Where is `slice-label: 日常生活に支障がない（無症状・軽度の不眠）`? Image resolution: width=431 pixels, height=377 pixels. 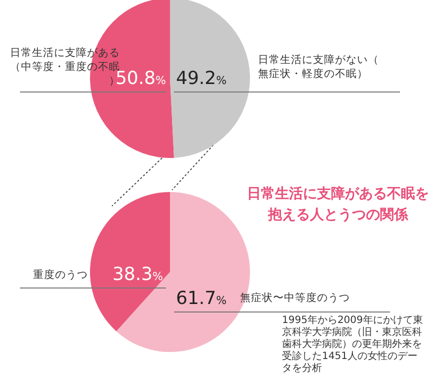 slice-label: 日常生活に支障がない（無症状・軽度の不眠） is located at coordinates (318, 66).